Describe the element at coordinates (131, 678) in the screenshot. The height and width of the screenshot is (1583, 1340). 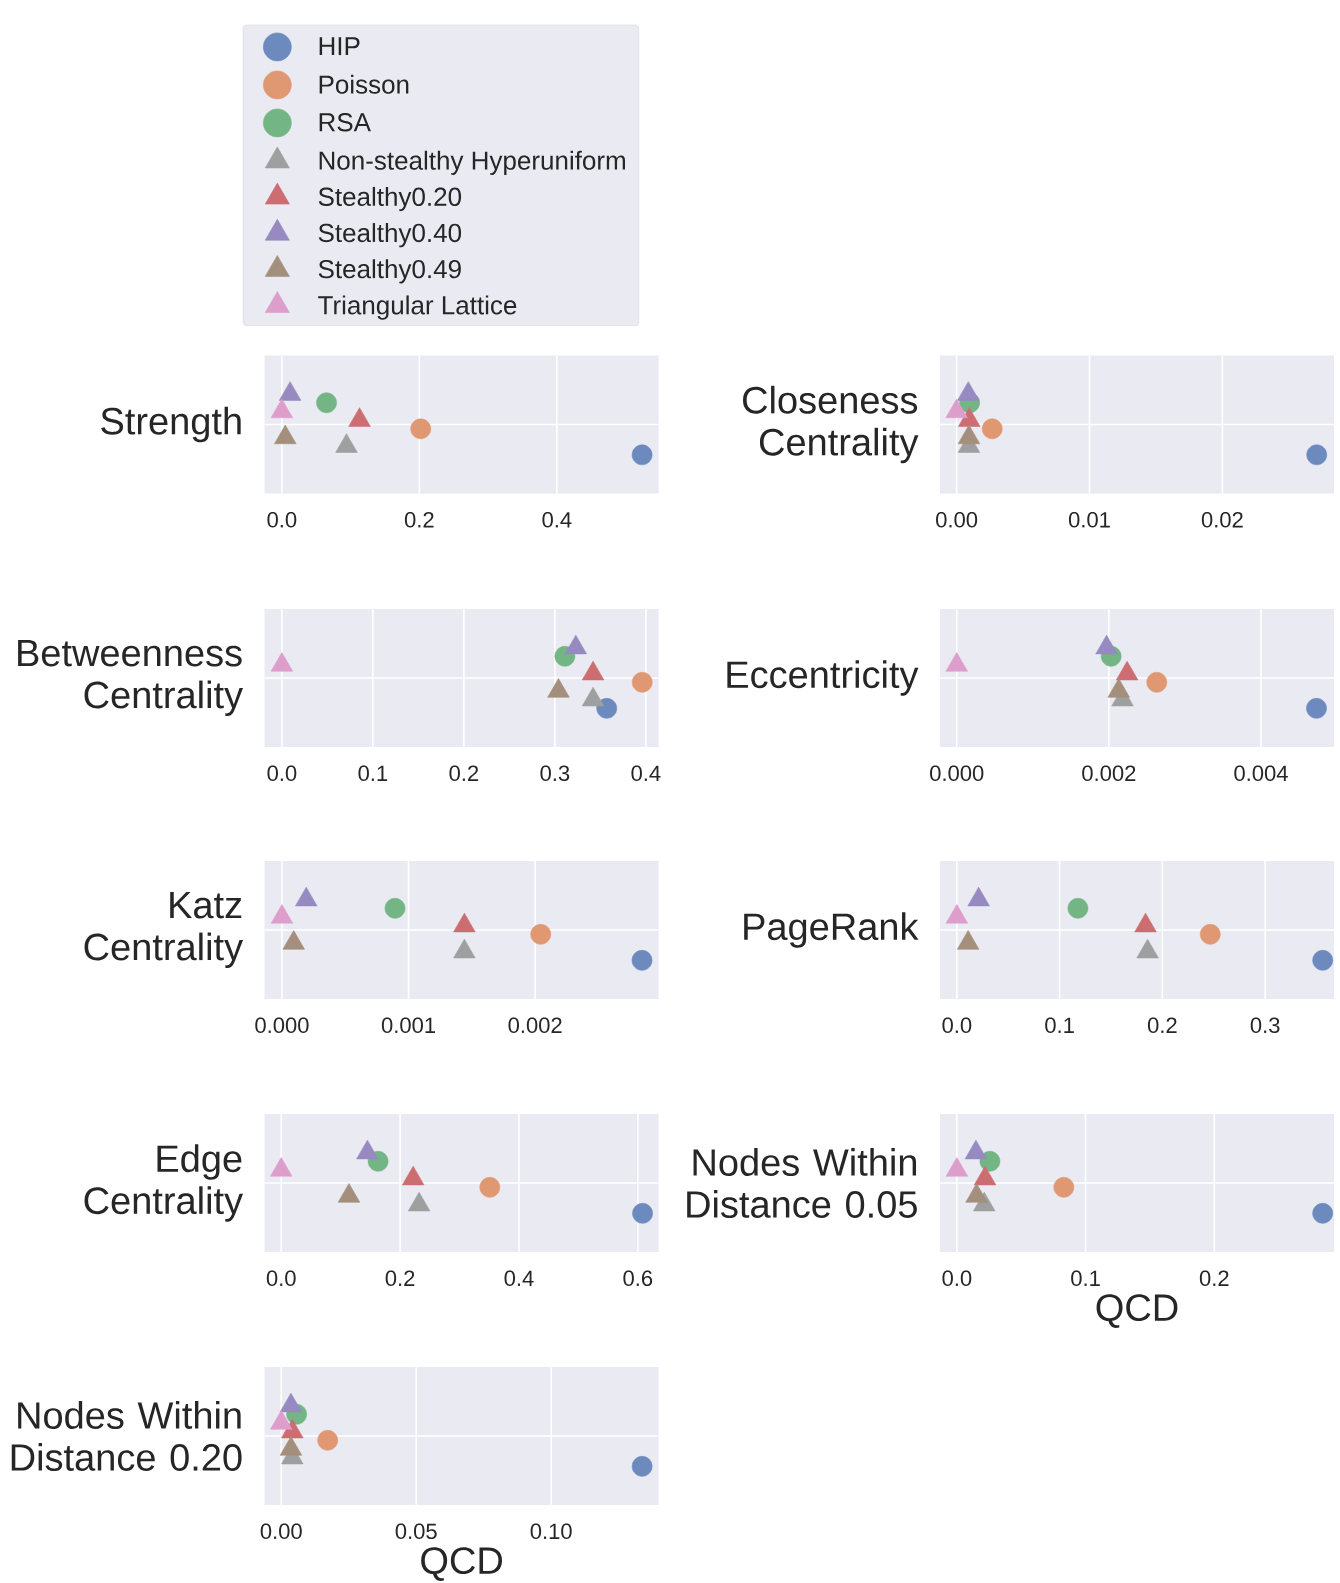
I see `y-axis-title: Betweenness Centrality` at that location.